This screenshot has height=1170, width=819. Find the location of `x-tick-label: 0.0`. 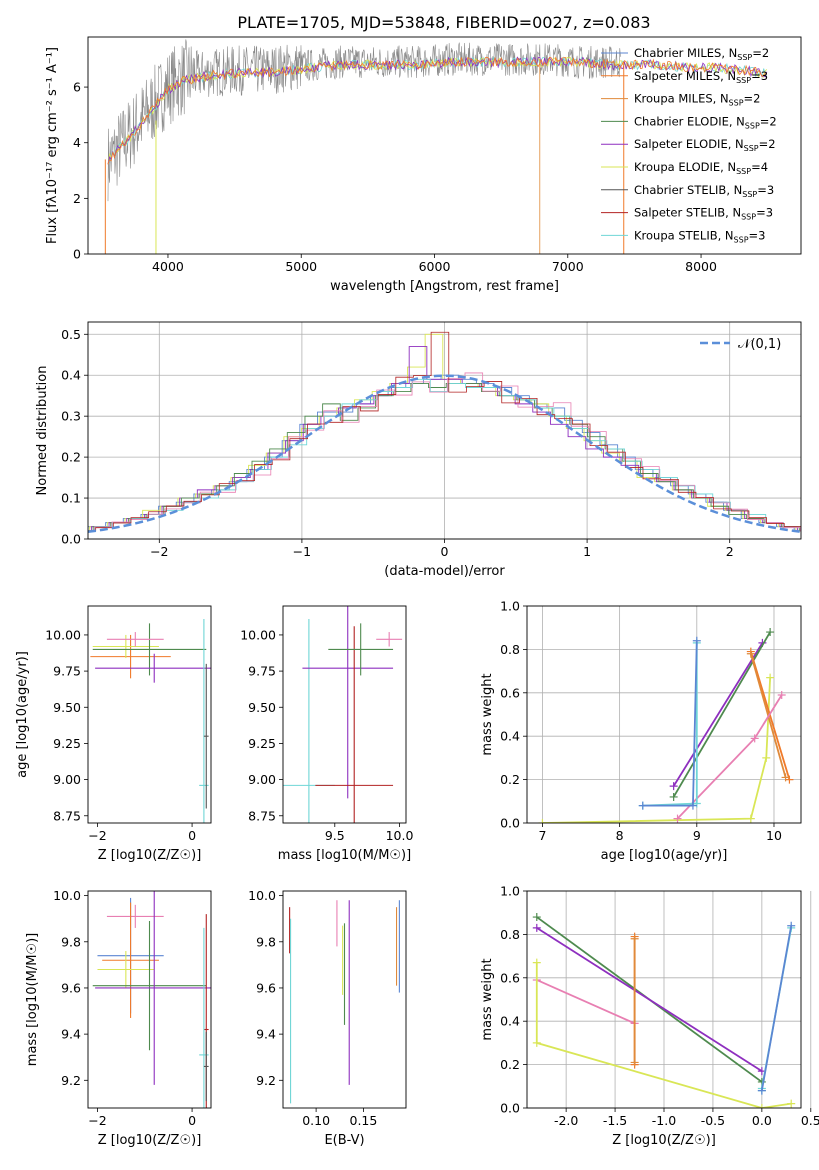

x-tick-label: 0.0 is located at coordinates (762, 1120).